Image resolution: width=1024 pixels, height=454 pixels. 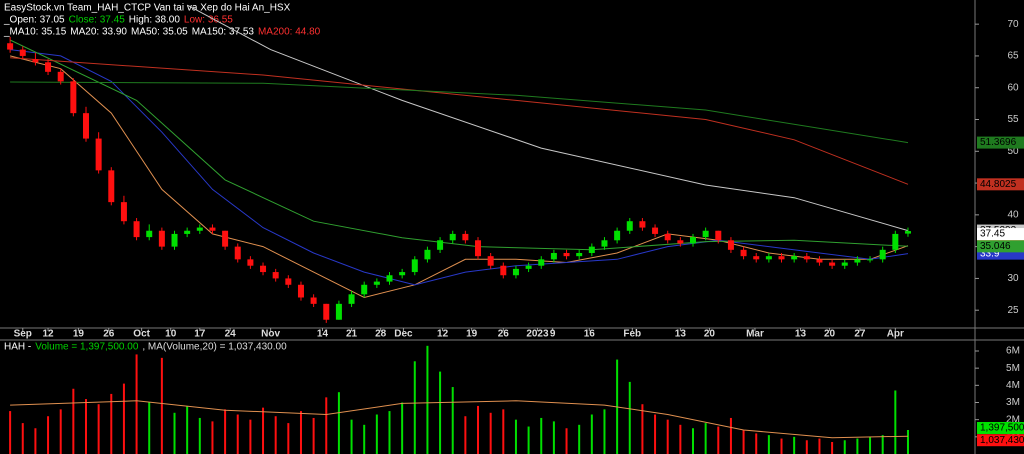 I want to click on value-label: 1,397,500, so click(x=1002, y=428).